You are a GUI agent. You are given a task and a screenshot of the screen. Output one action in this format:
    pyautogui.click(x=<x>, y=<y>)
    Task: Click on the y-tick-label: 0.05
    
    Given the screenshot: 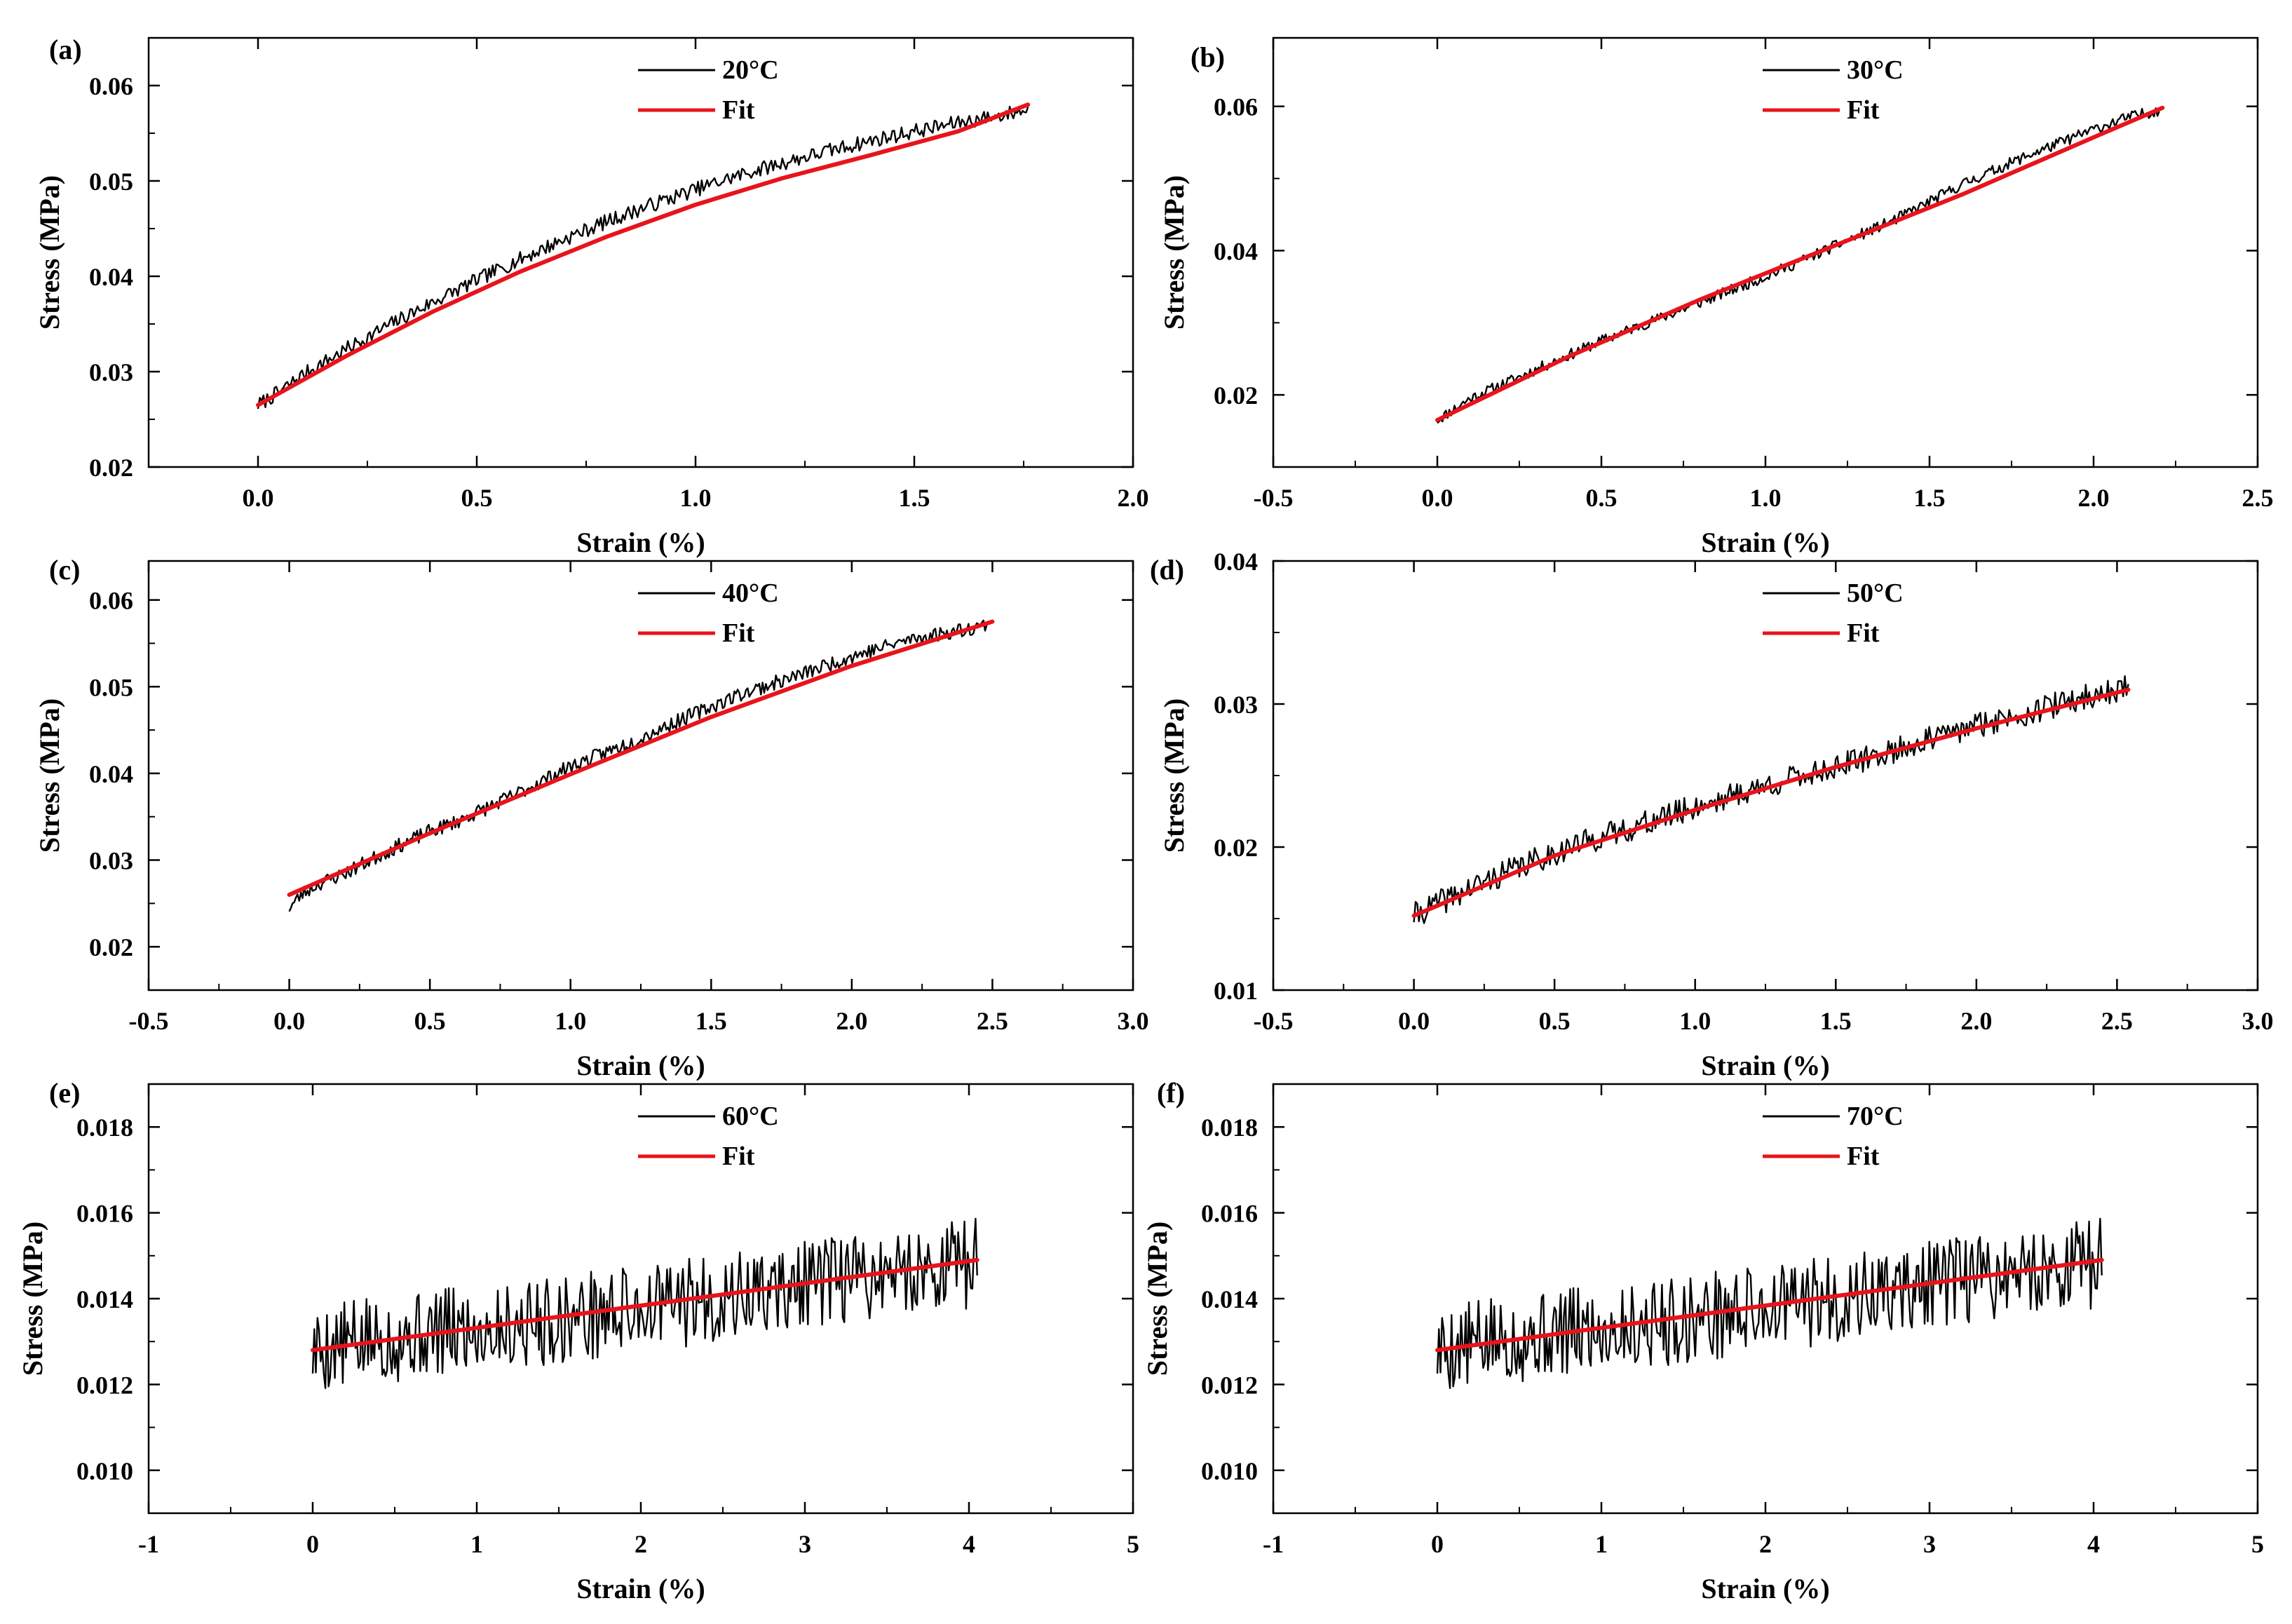 What is the action you would take?
    pyautogui.click(x=111, y=687)
    